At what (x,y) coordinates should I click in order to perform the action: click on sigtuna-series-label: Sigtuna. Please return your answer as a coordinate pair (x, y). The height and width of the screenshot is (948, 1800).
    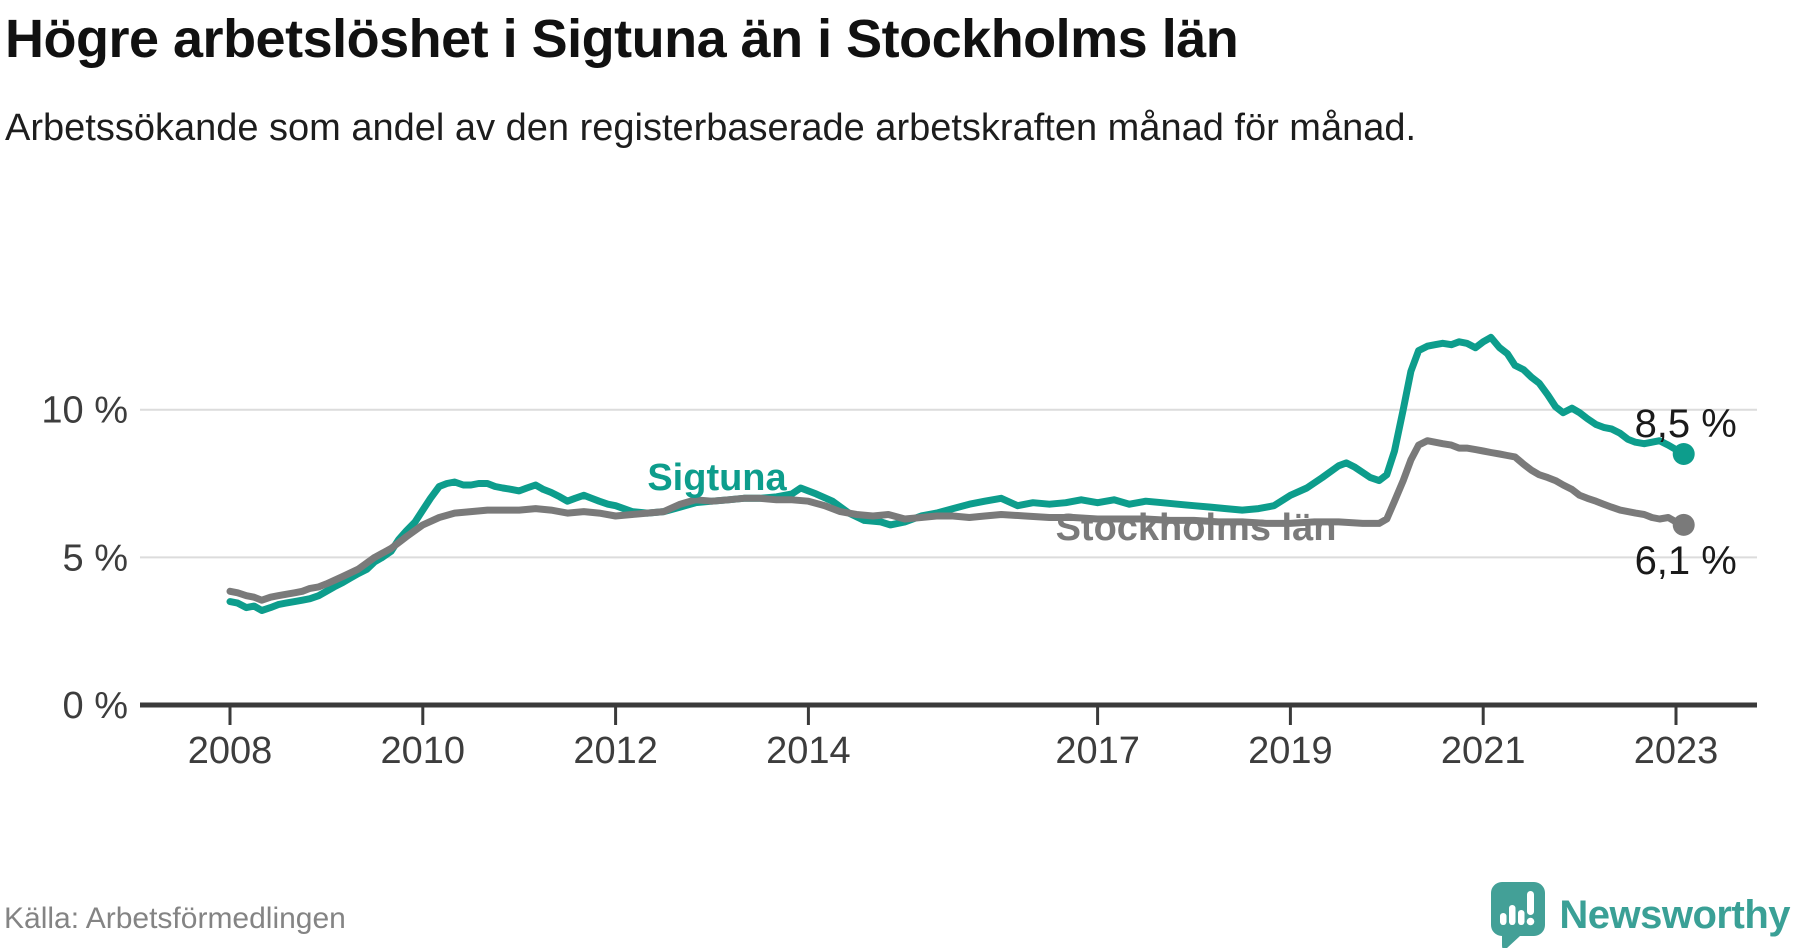
    Looking at the image, I should click on (717, 478).